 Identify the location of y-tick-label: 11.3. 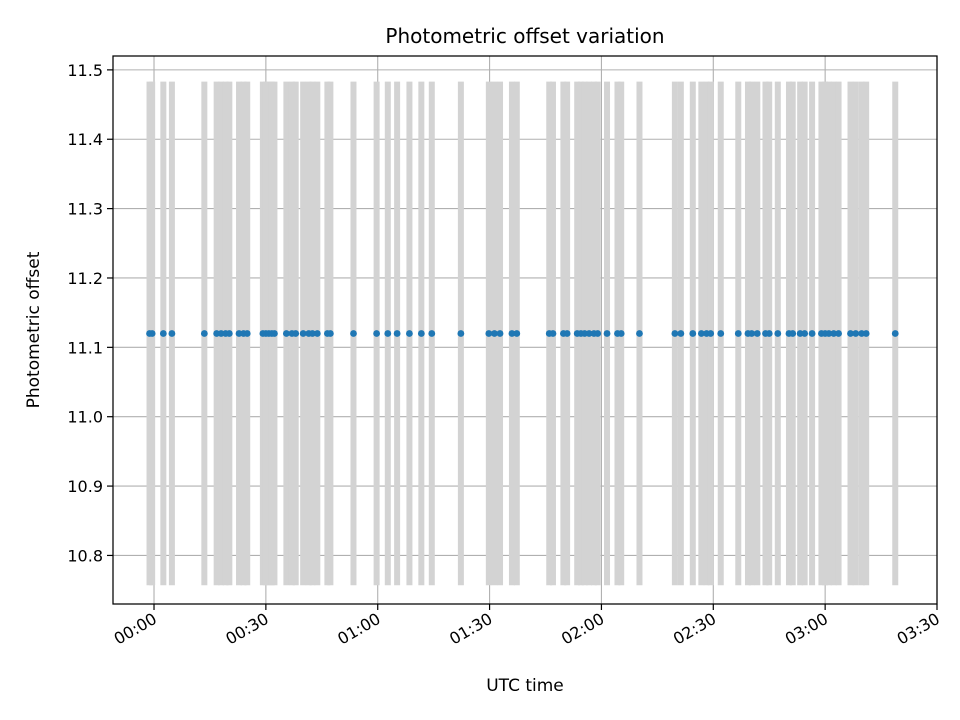
(85, 209).